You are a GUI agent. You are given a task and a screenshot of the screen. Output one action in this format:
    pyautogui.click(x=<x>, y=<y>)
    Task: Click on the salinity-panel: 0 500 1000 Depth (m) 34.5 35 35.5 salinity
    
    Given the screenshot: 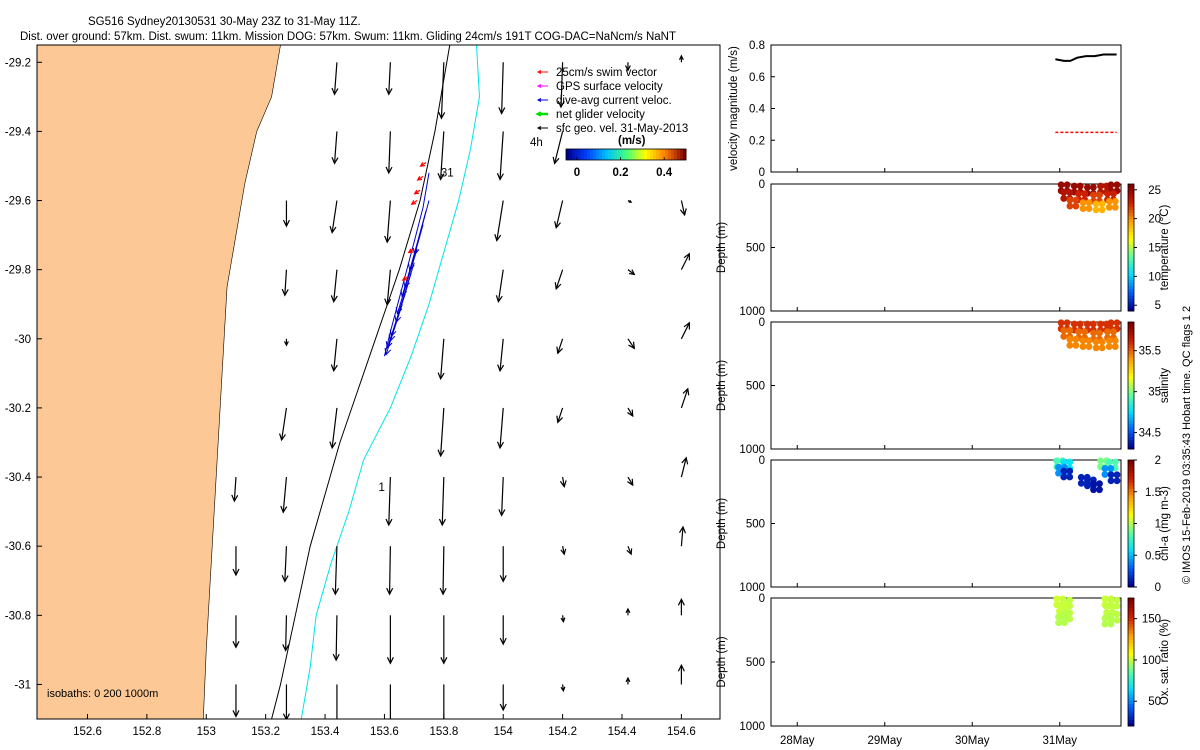 What is the action you would take?
    pyautogui.click(x=943, y=386)
    